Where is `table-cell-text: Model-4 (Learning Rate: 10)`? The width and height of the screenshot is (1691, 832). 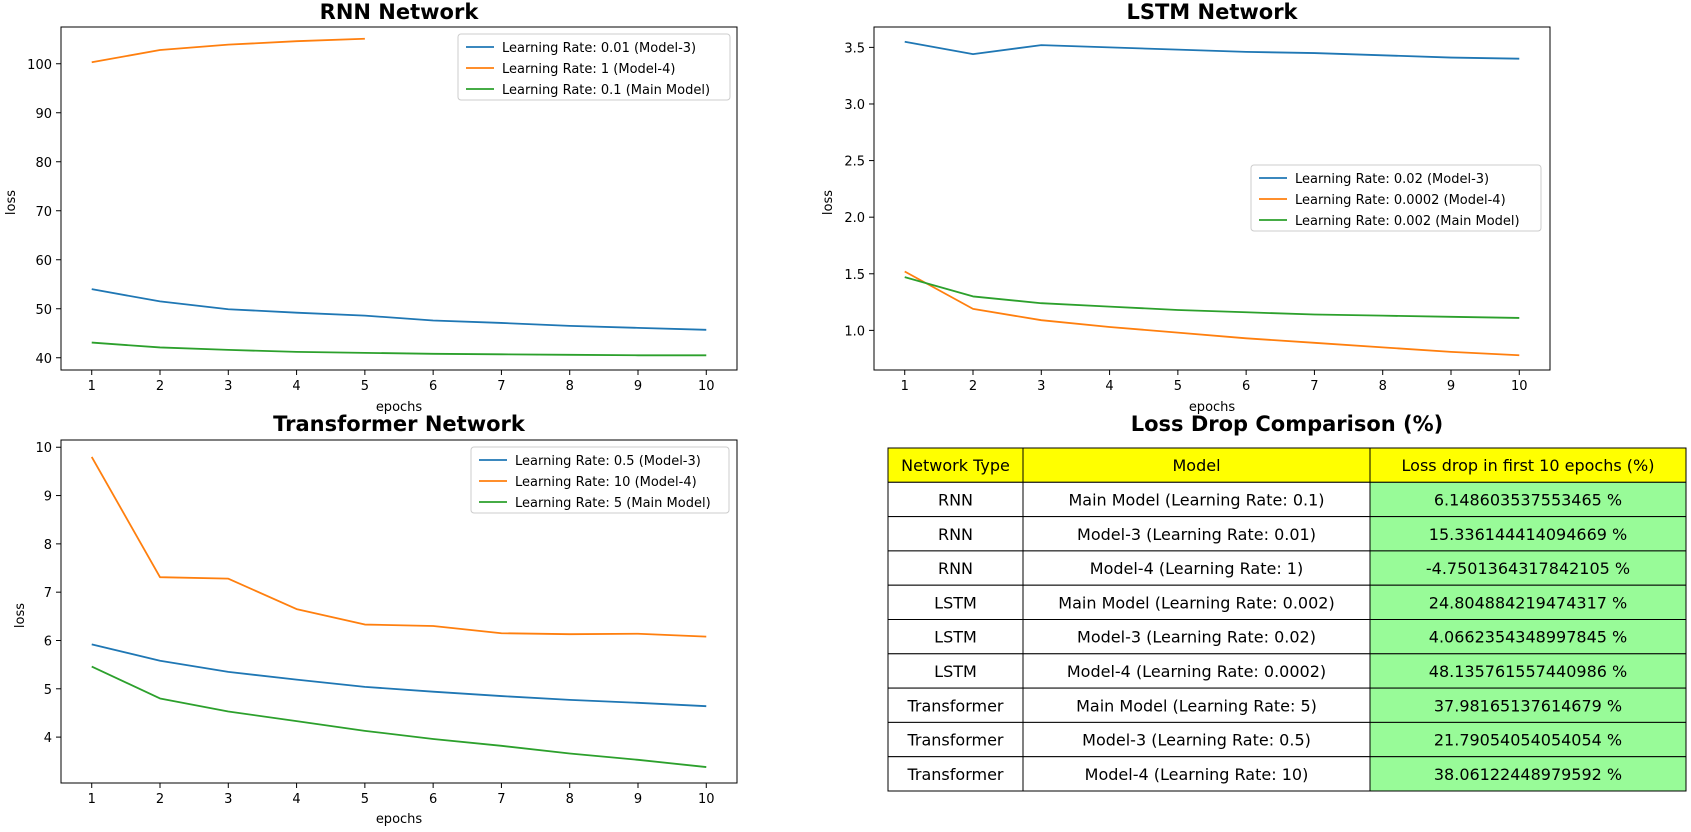
table-cell-text: Model-4 (Learning Rate: 10) is located at coordinates (1197, 774).